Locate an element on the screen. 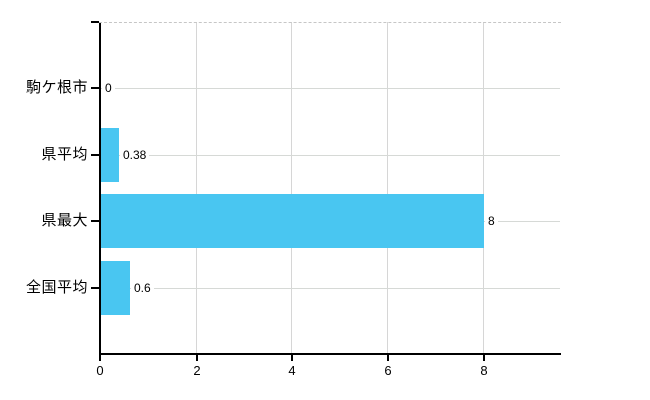 This screenshot has width=650, height=400. category-label: 全国平均 is located at coordinates (56, 287).